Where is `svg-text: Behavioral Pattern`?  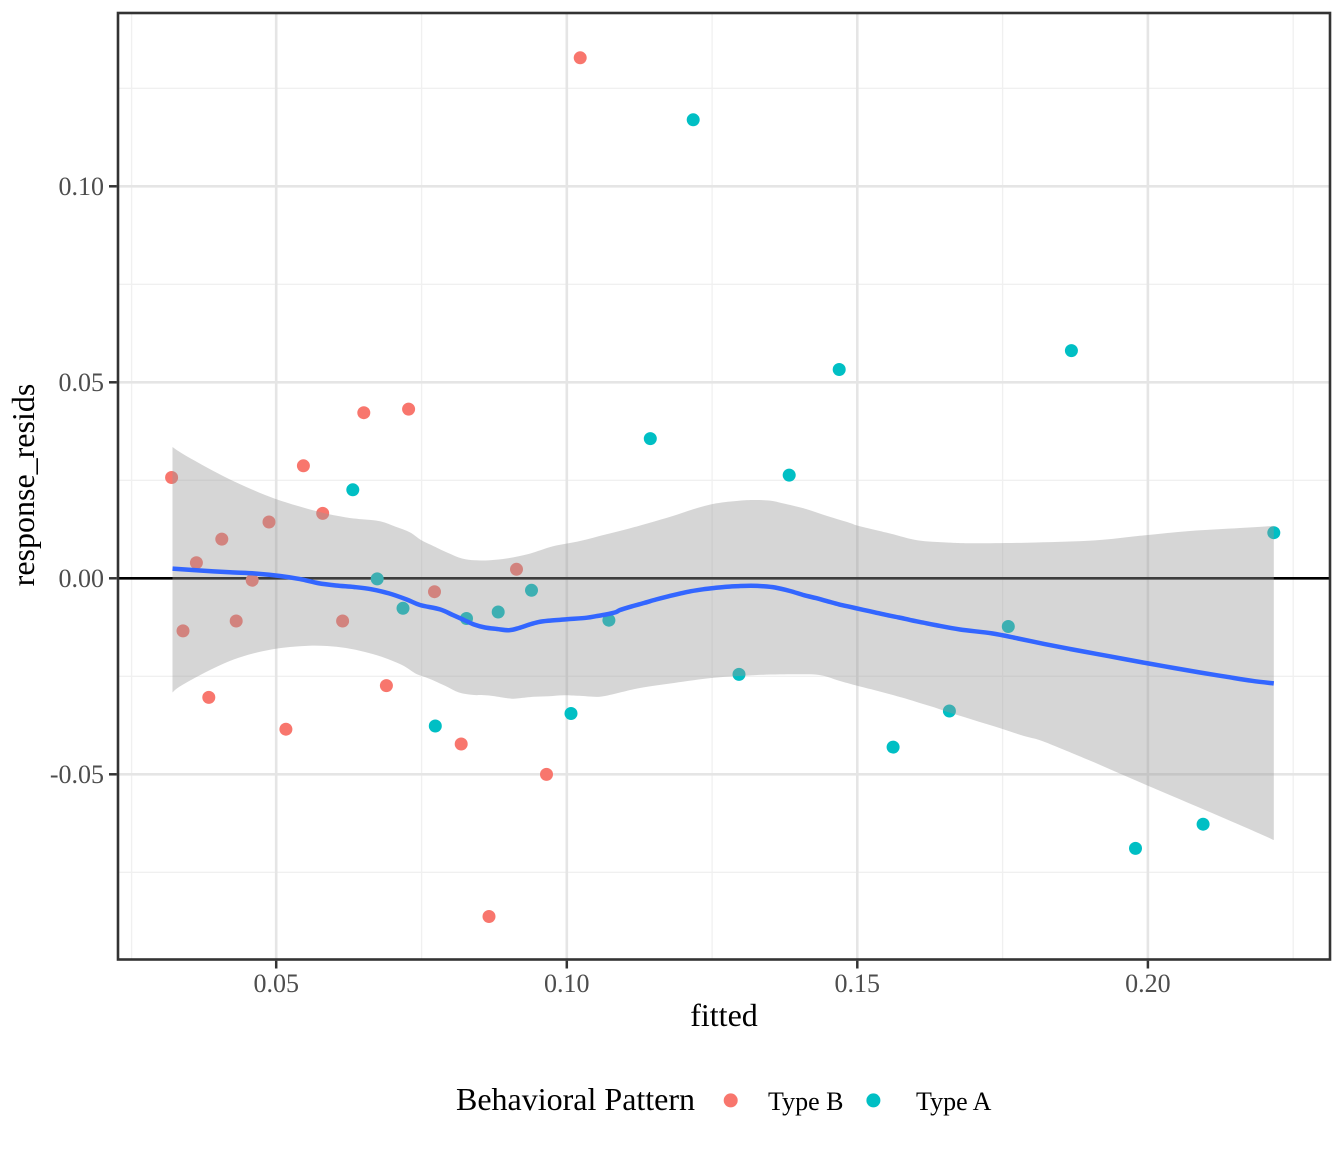
svg-text: Behavioral Pattern is located at coordinates (575, 1099).